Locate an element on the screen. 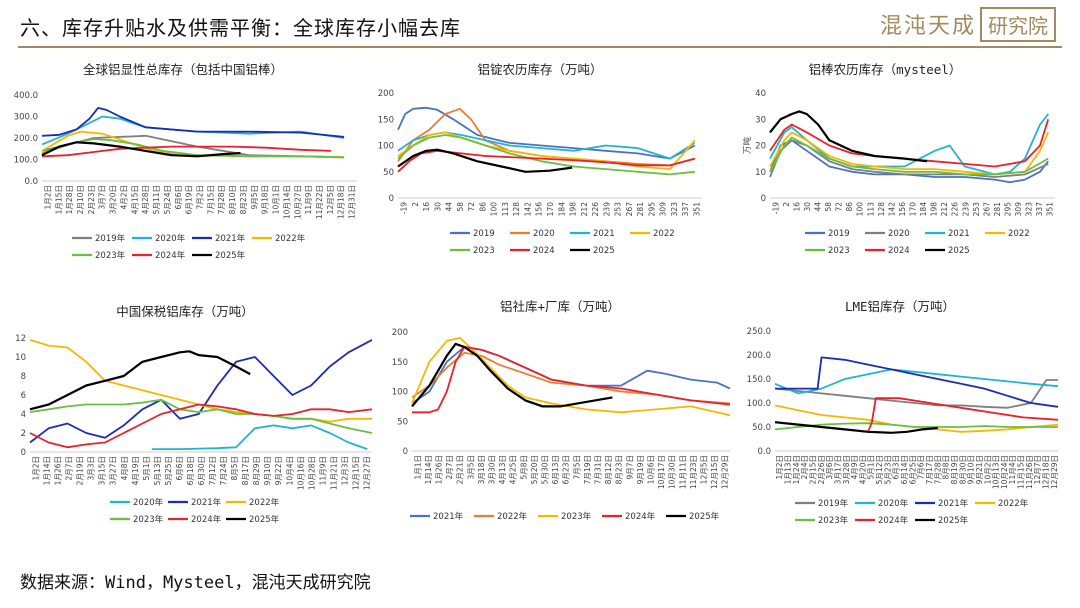  x-tick-label: 7月5日 is located at coordinates (576, 467).